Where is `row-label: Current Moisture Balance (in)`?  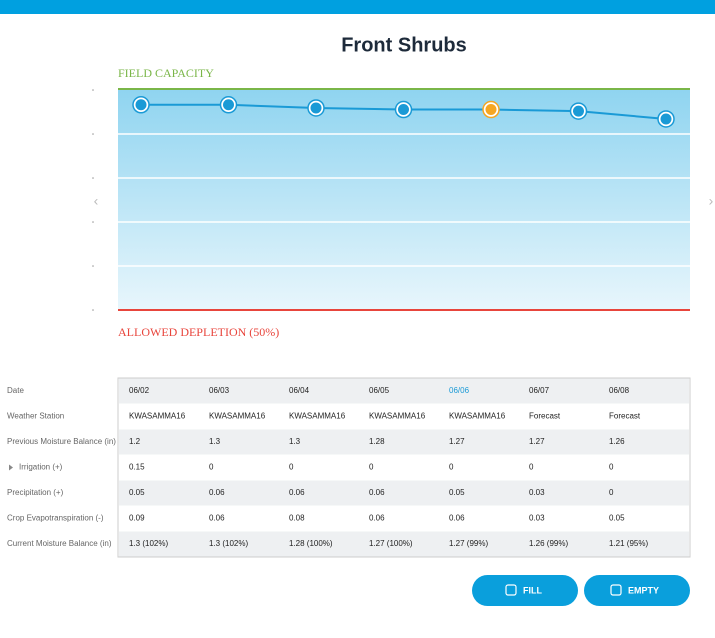
row-label: Current Moisture Balance (in) is located at coordinates (59, 543).